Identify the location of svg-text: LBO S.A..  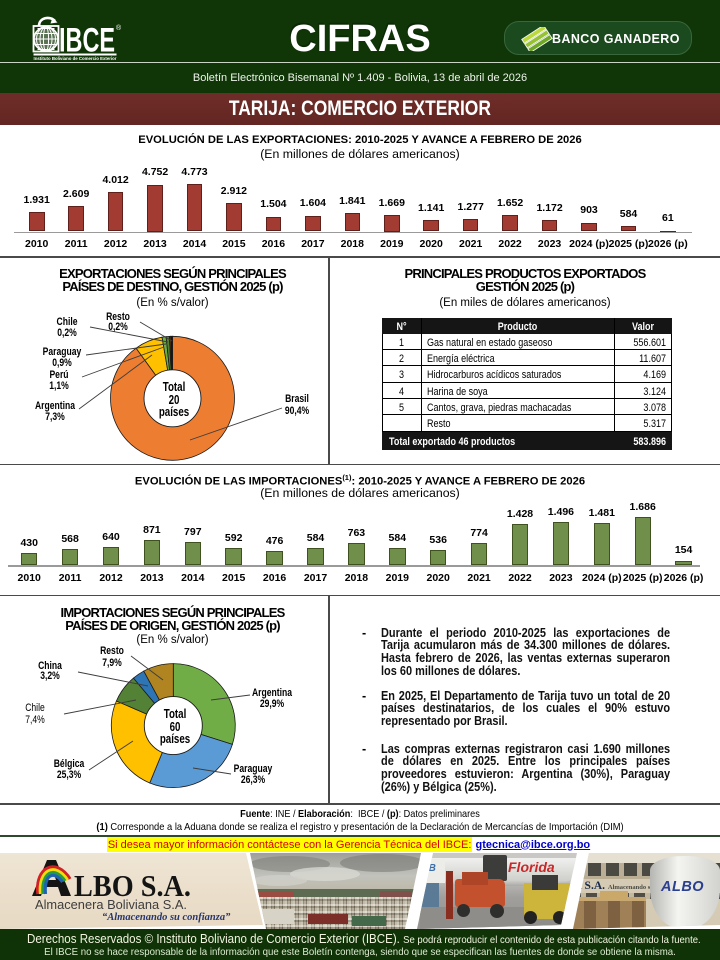
(132, 886).